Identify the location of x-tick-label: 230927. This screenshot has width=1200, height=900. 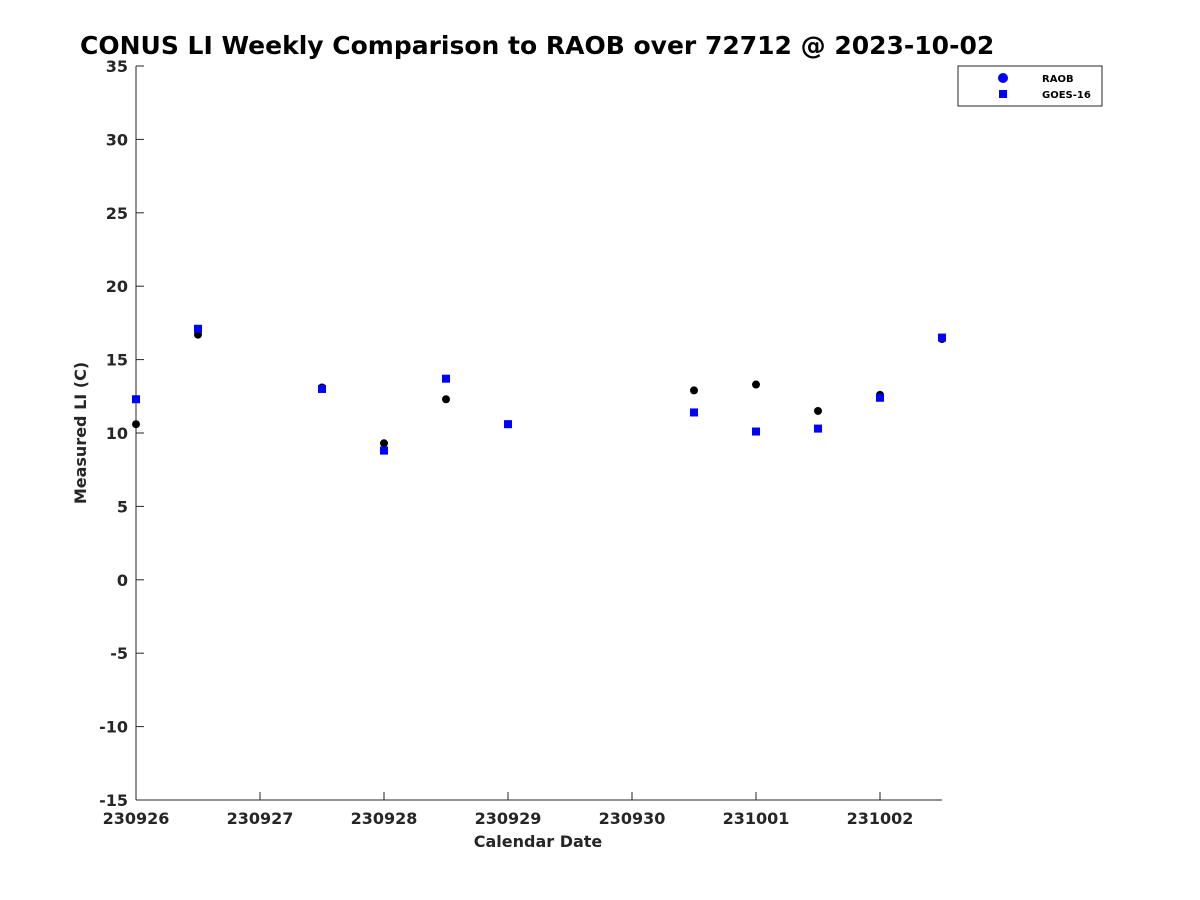
(260, 818).